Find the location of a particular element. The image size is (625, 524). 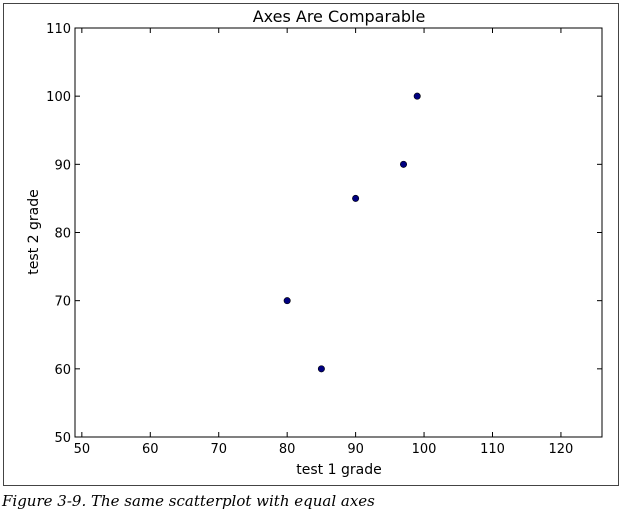

x-tick-label: 90 is located at coordinates (355, 449).